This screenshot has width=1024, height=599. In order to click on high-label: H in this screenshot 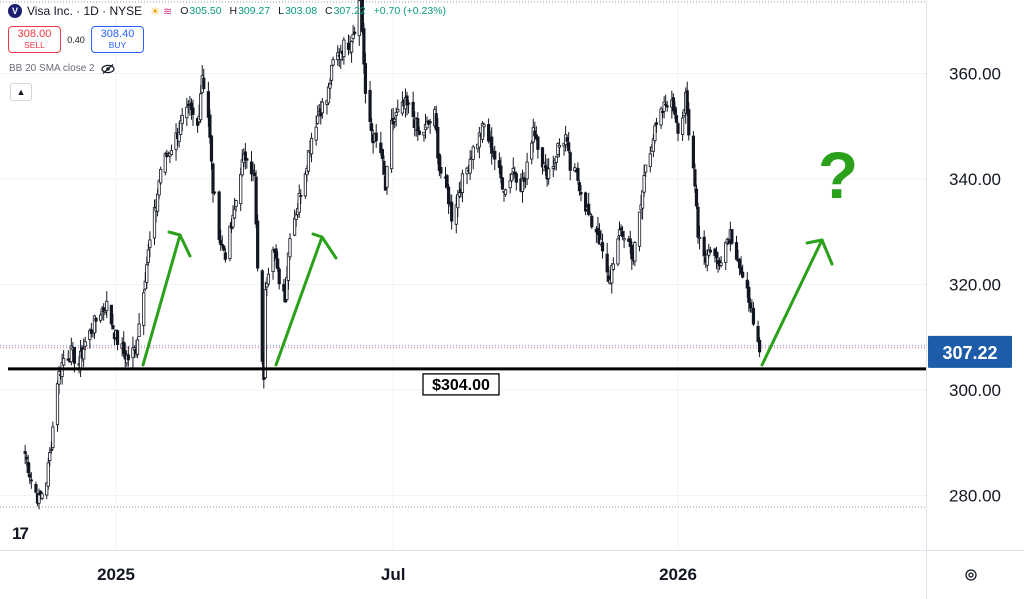, I will do `click(233, 11)`.